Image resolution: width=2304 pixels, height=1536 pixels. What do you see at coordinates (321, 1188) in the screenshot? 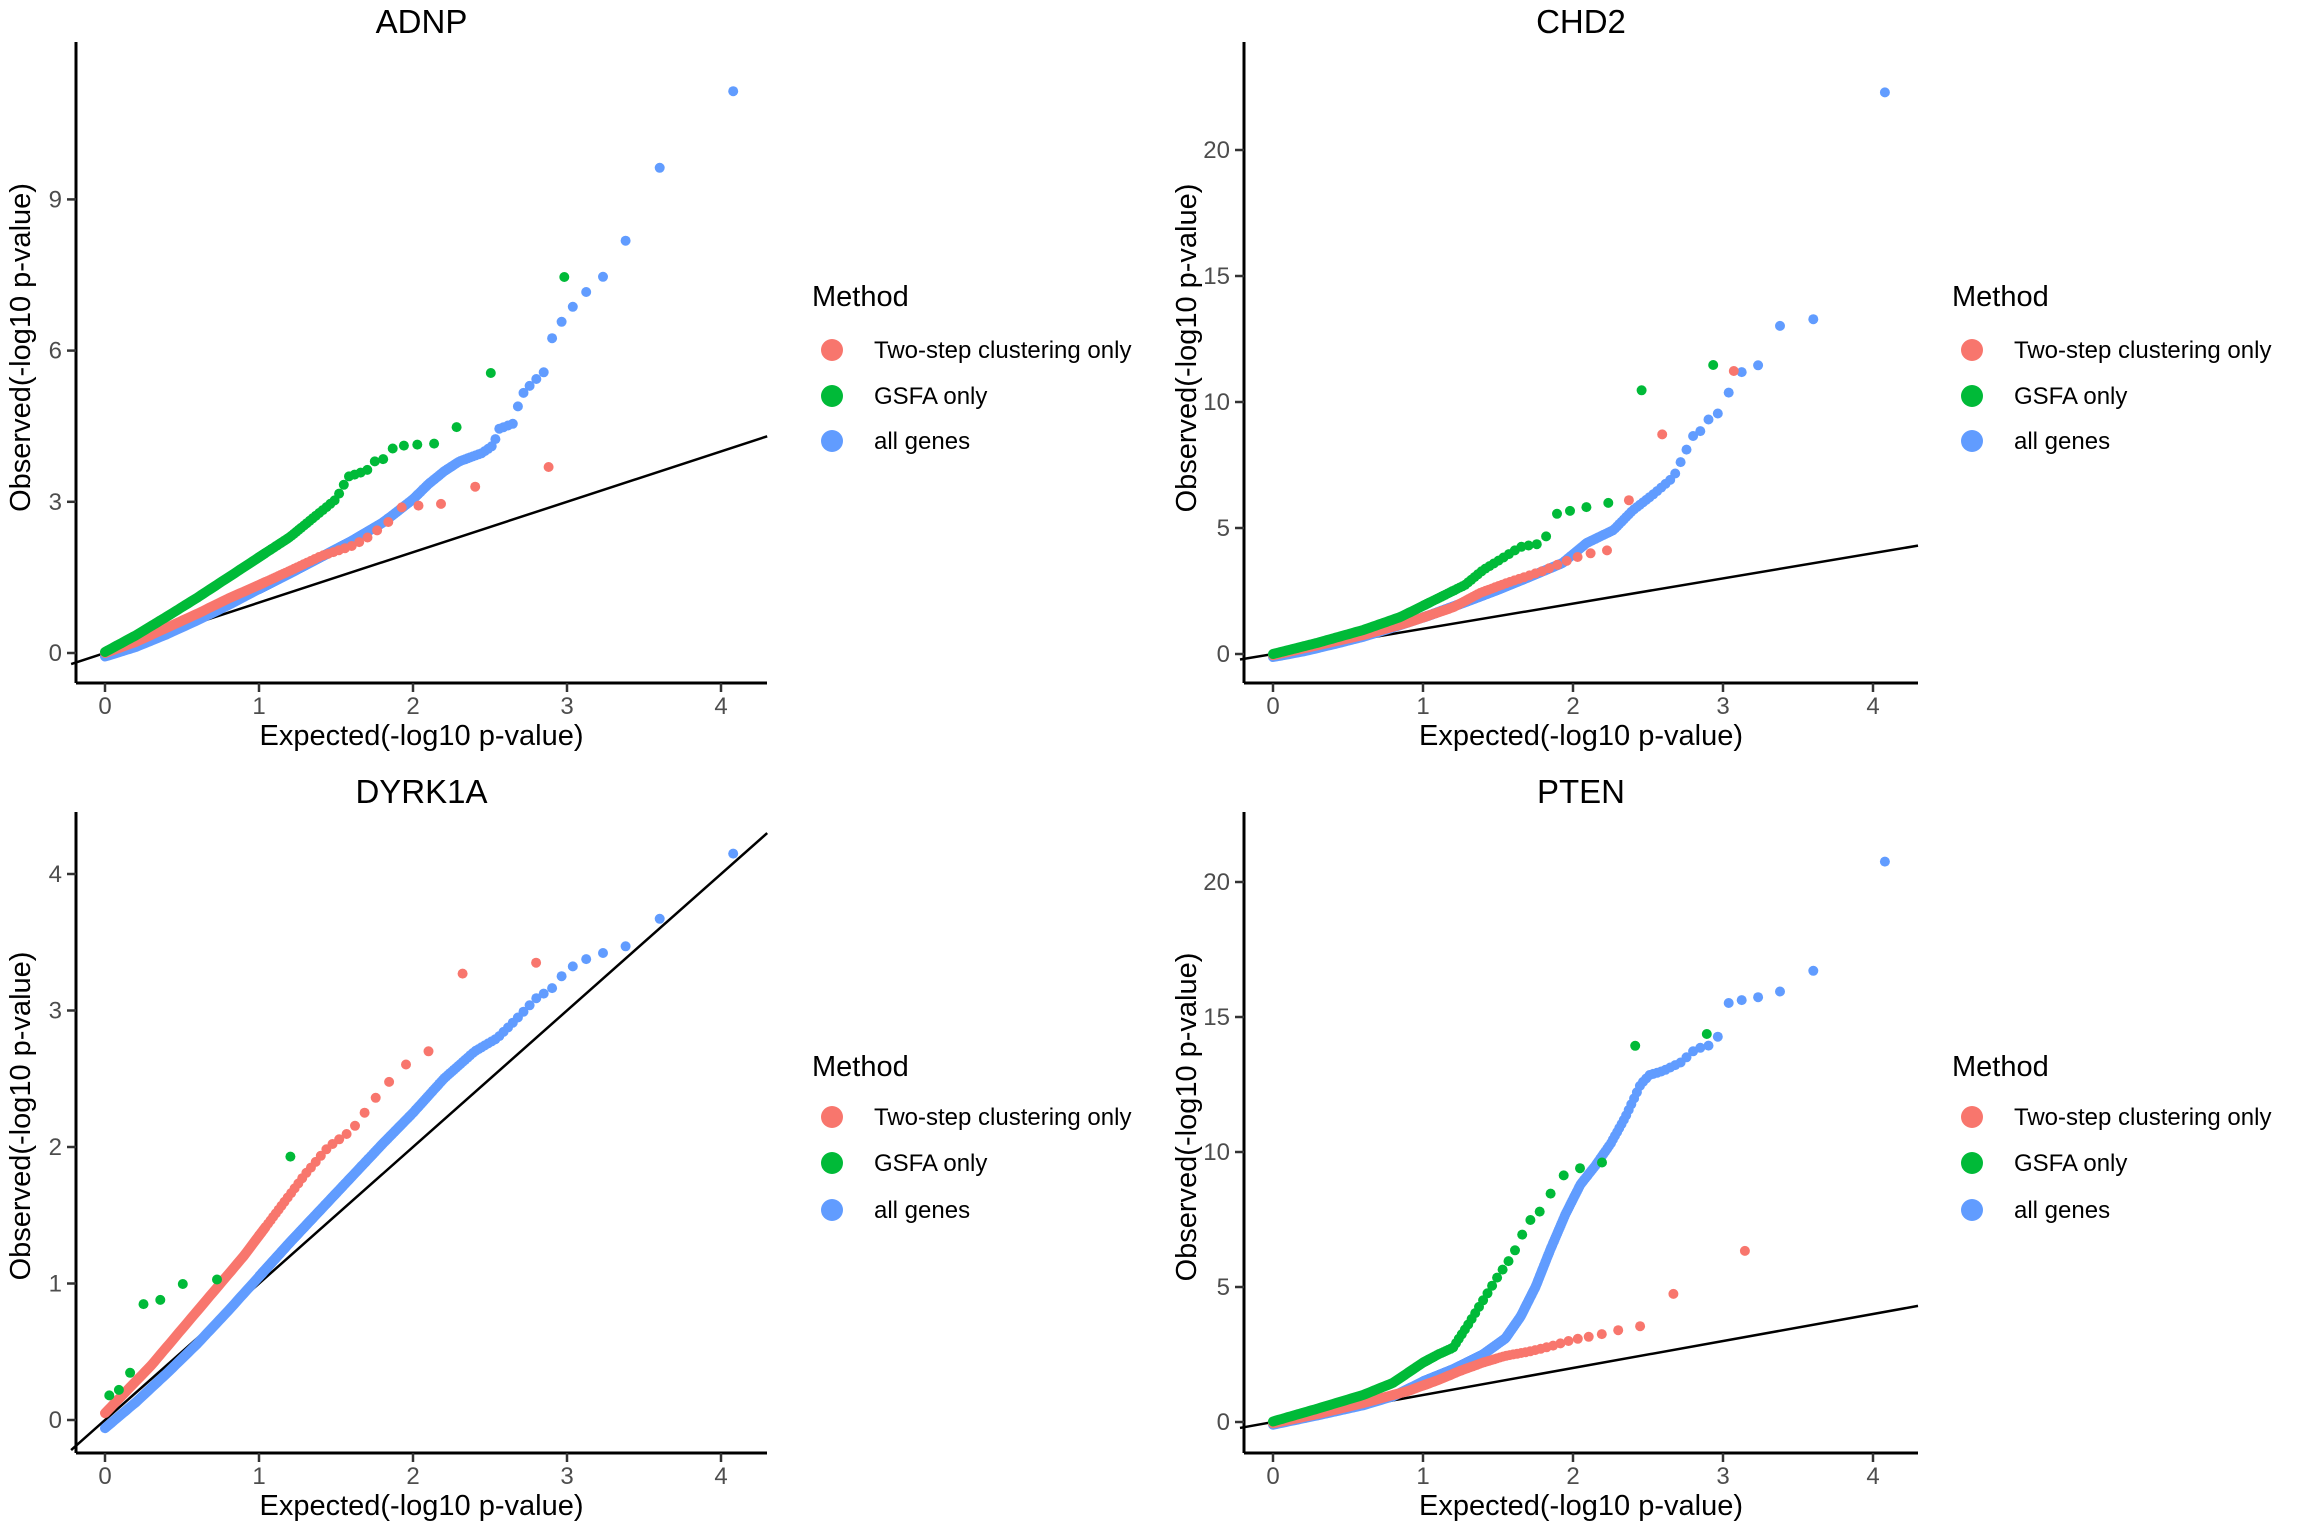
I see `series-two-step-clustering-only` at bounding box center [321, 1188].